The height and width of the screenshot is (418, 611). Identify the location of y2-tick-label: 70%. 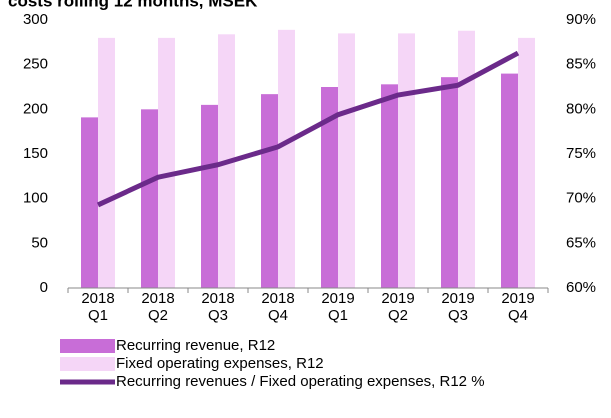
(581, 198).